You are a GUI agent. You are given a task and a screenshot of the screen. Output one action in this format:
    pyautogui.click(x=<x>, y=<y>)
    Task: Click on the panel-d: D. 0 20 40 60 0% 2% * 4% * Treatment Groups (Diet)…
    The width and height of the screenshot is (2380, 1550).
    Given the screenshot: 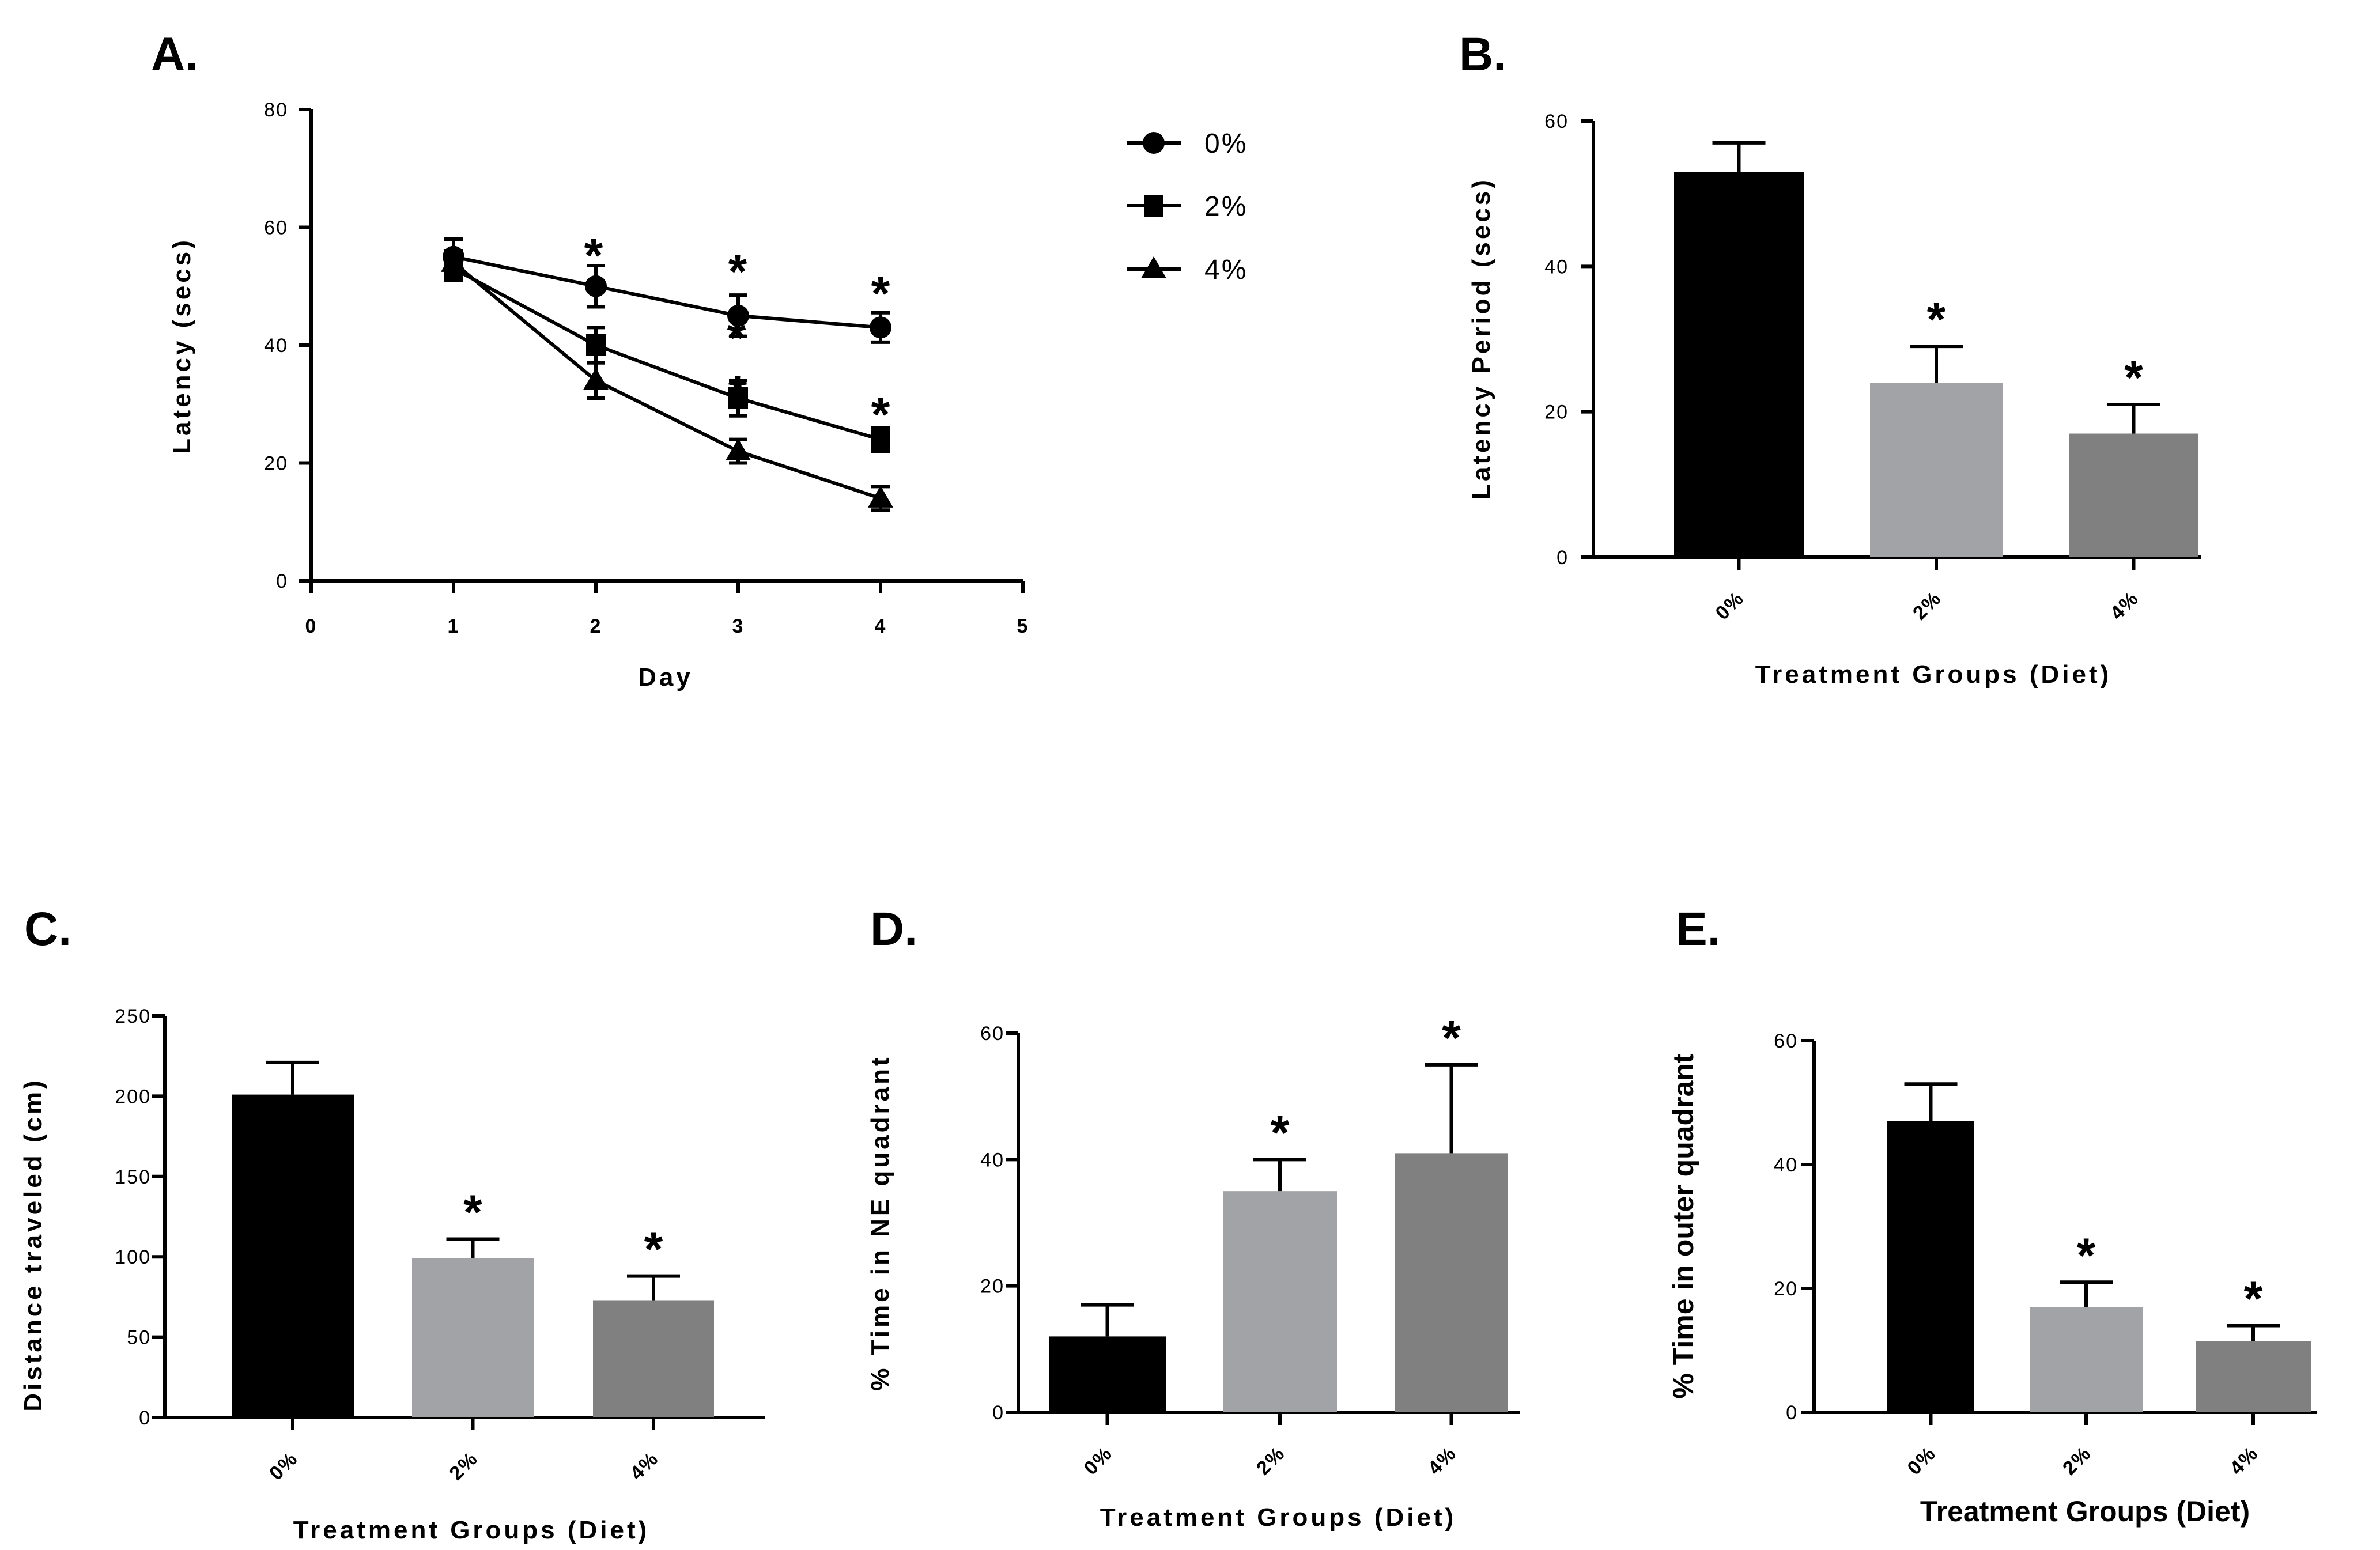 What is the action you would take?
    pyautogui.click(x=1193, y=1217)
    